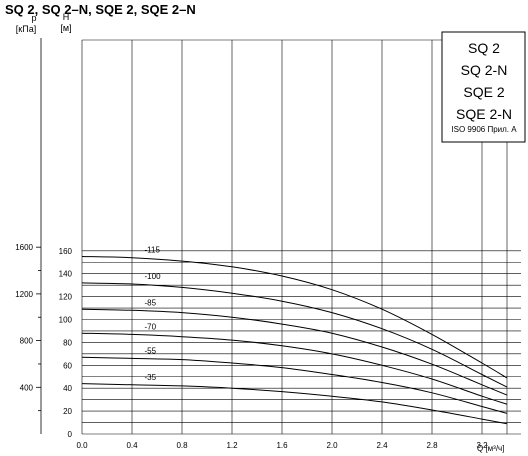 The image size is (528, 456). What do you see at coordinates (232, 445) in the screenshot?
I see `x-tick-label: 1.2` at bounding box center [232, 445].